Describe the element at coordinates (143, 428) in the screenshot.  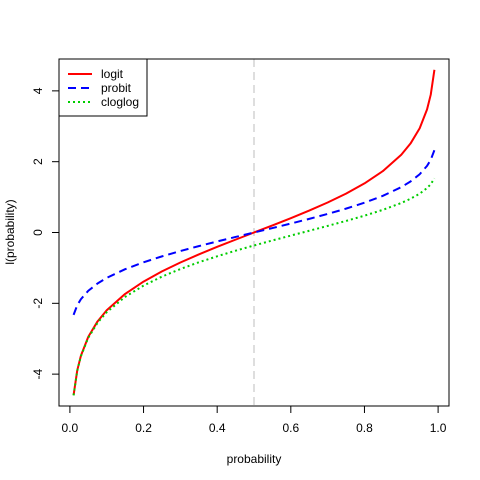
I see `x-tick-label: 0.2` at that location.